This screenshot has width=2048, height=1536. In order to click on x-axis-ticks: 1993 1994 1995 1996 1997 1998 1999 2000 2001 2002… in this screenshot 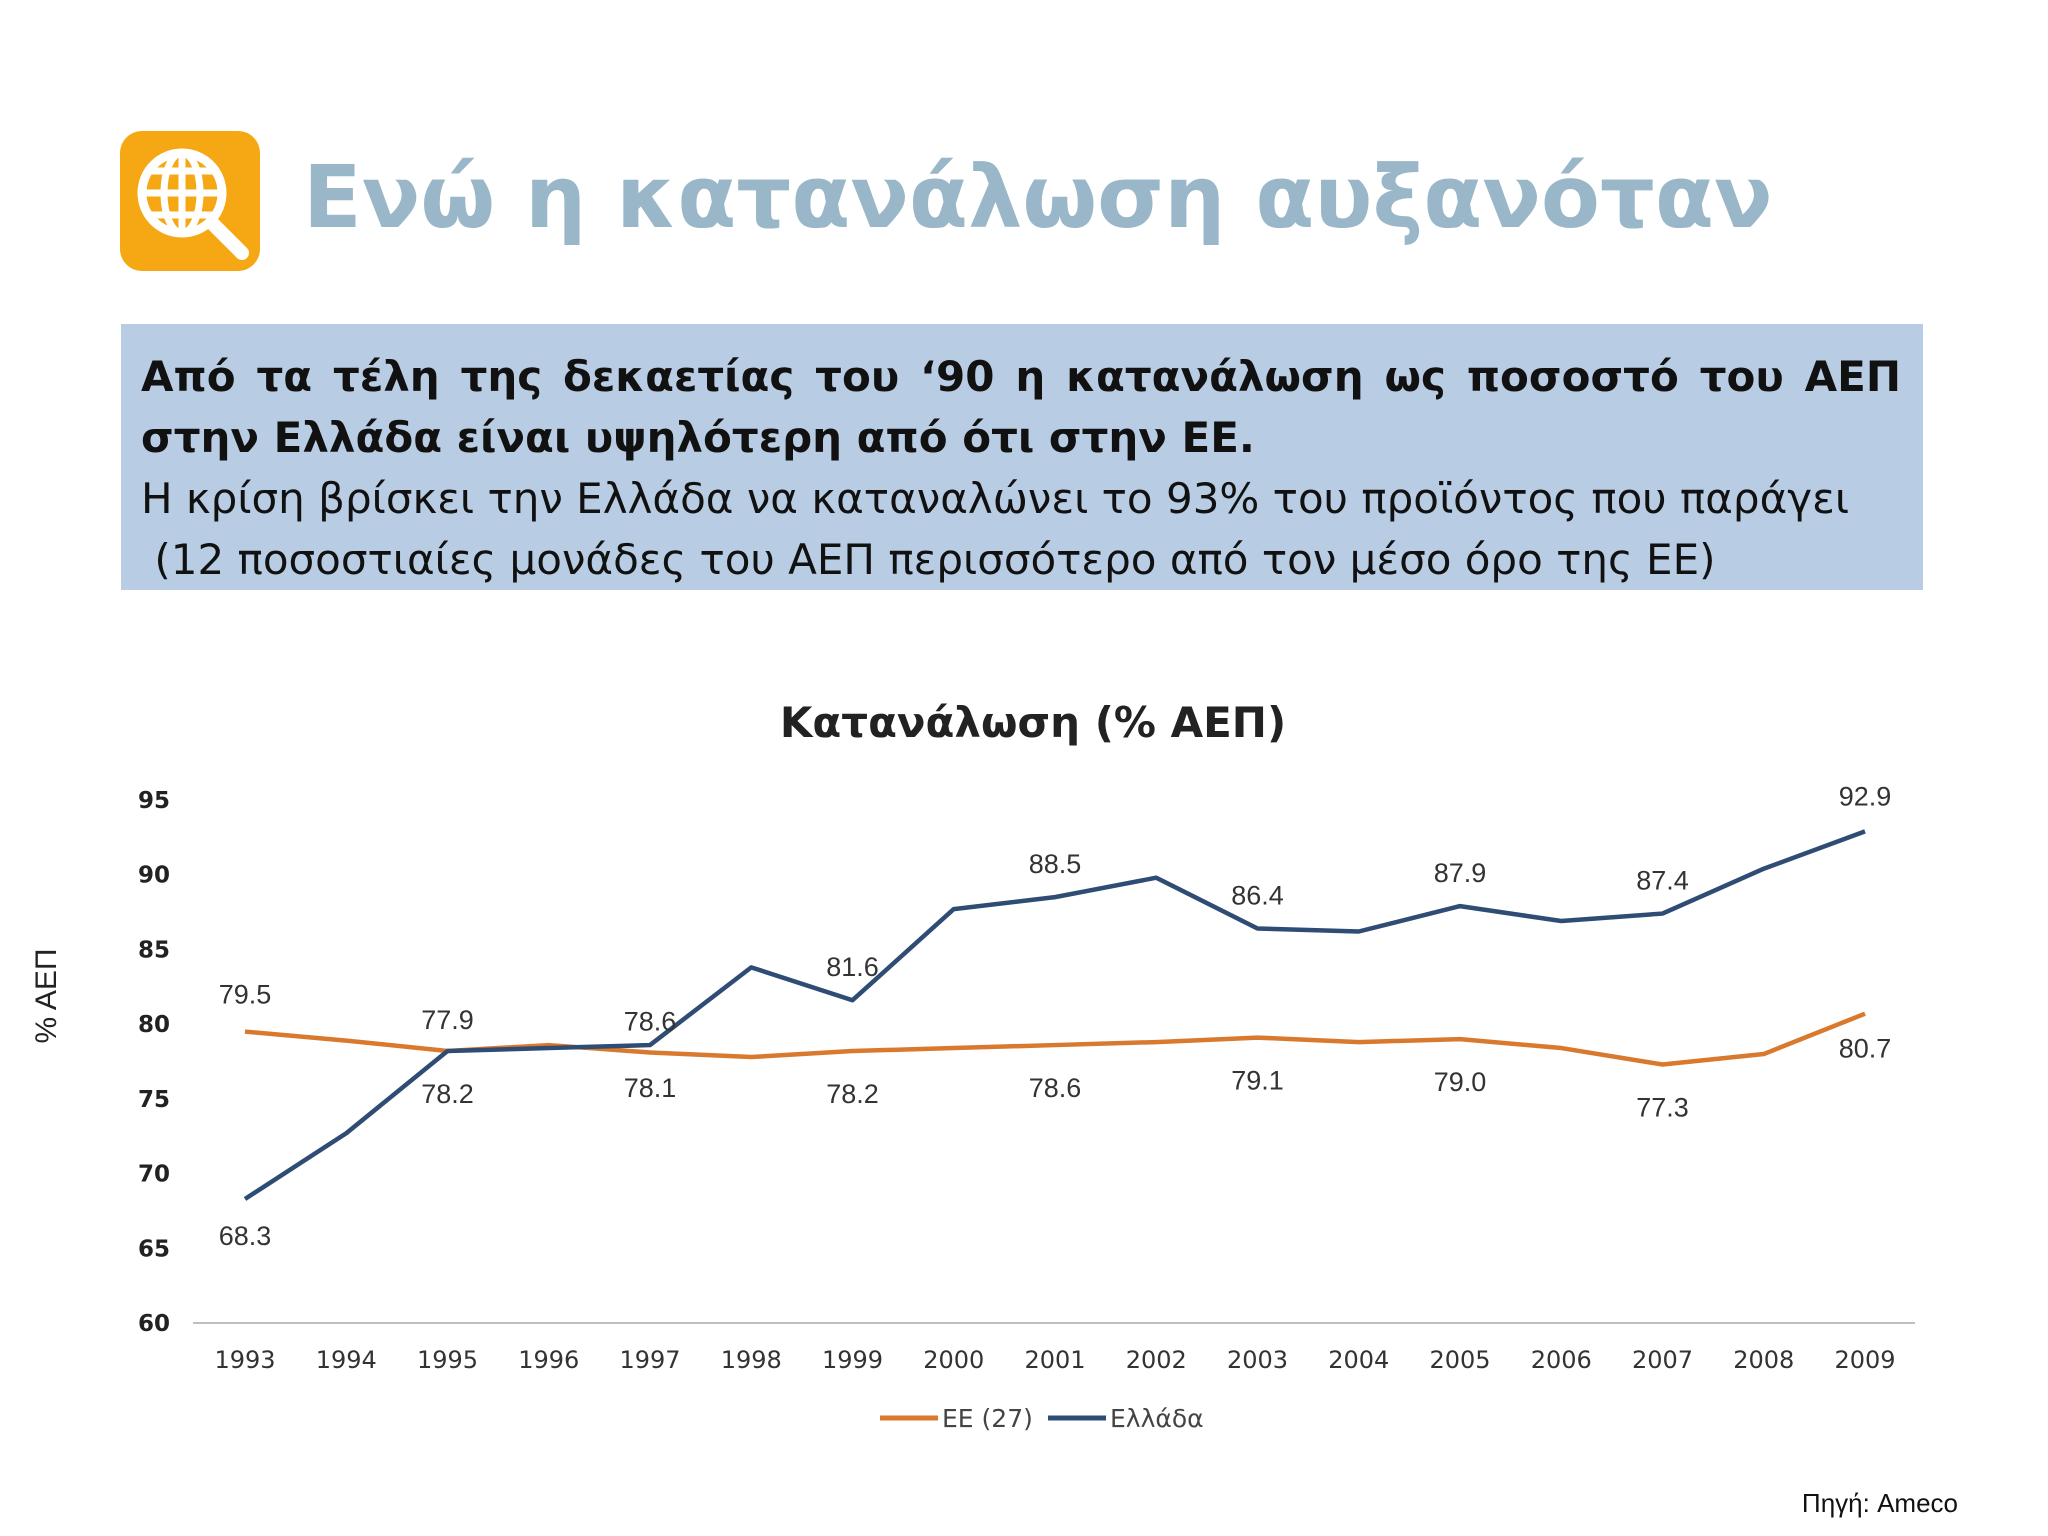, I will do `click(1054, 1360)`.